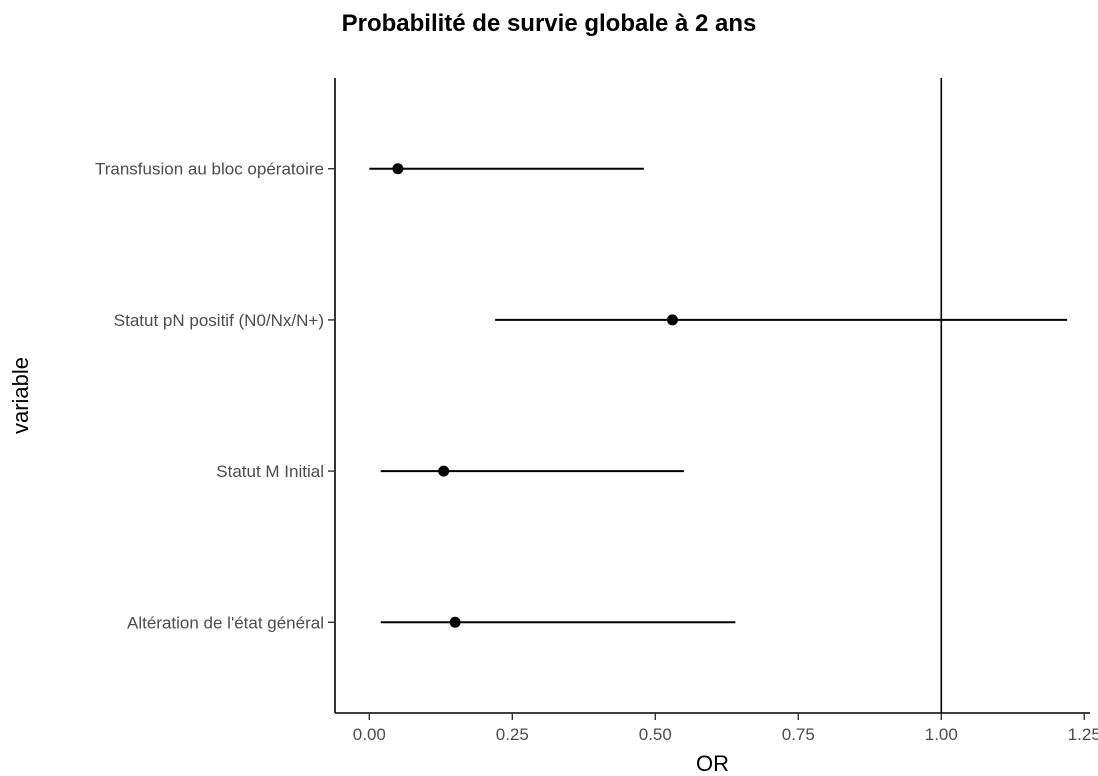 The width and height of the screenshot is (1098, 776). I want to click on x-tick-label: 1.00, so click(941, 734).